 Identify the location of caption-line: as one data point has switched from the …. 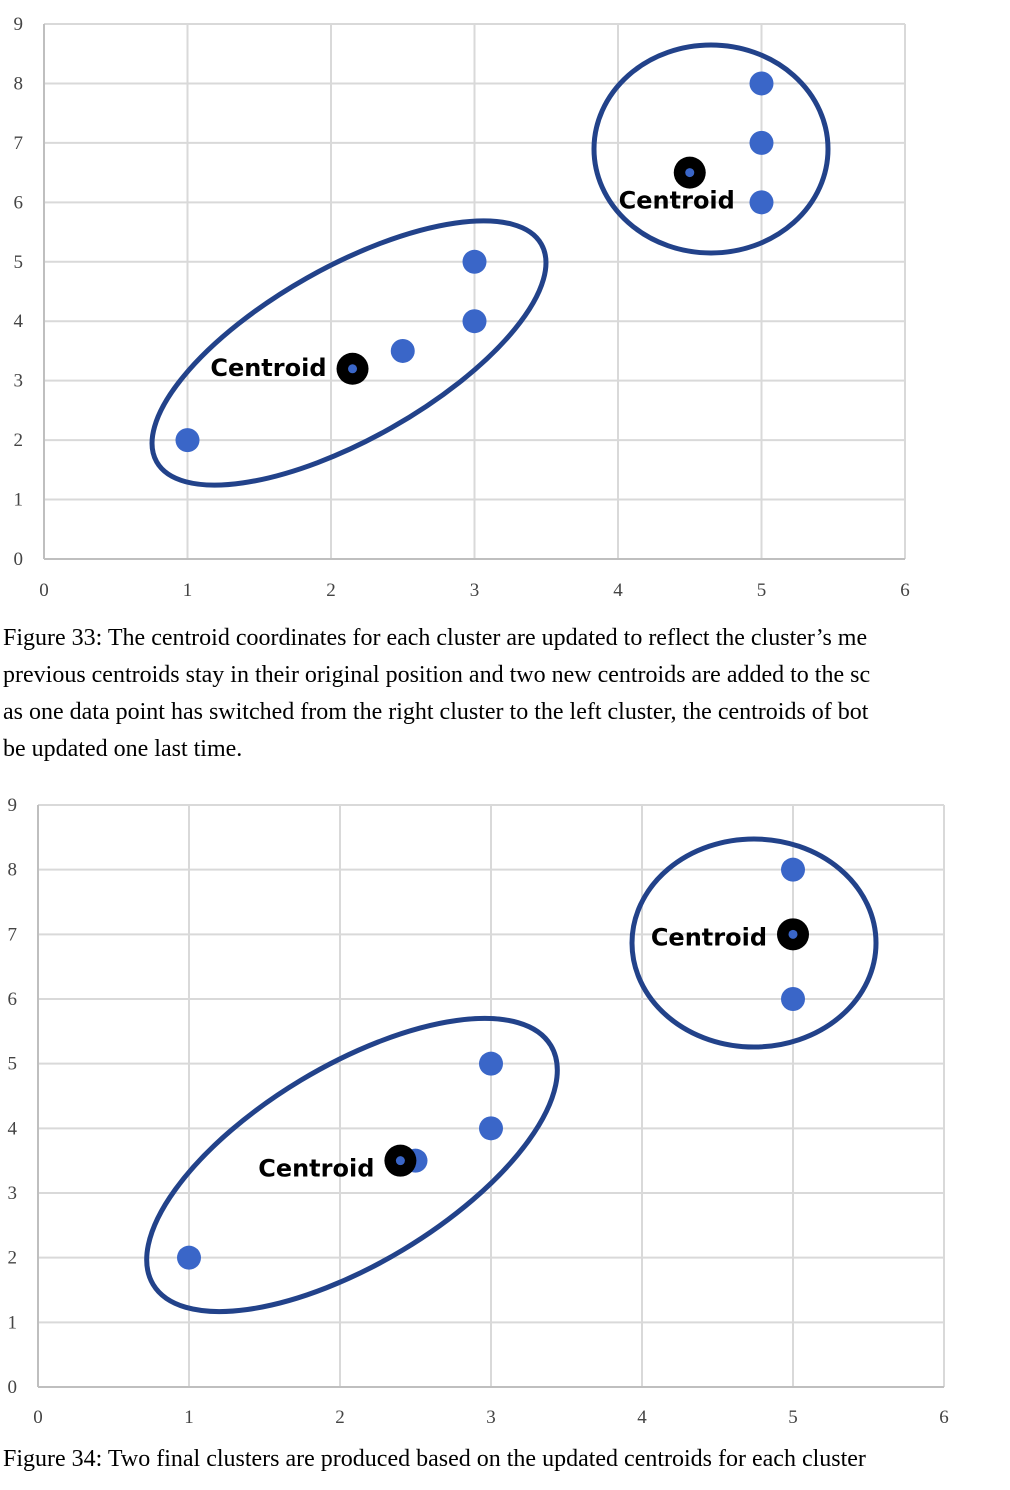
(436, 712).